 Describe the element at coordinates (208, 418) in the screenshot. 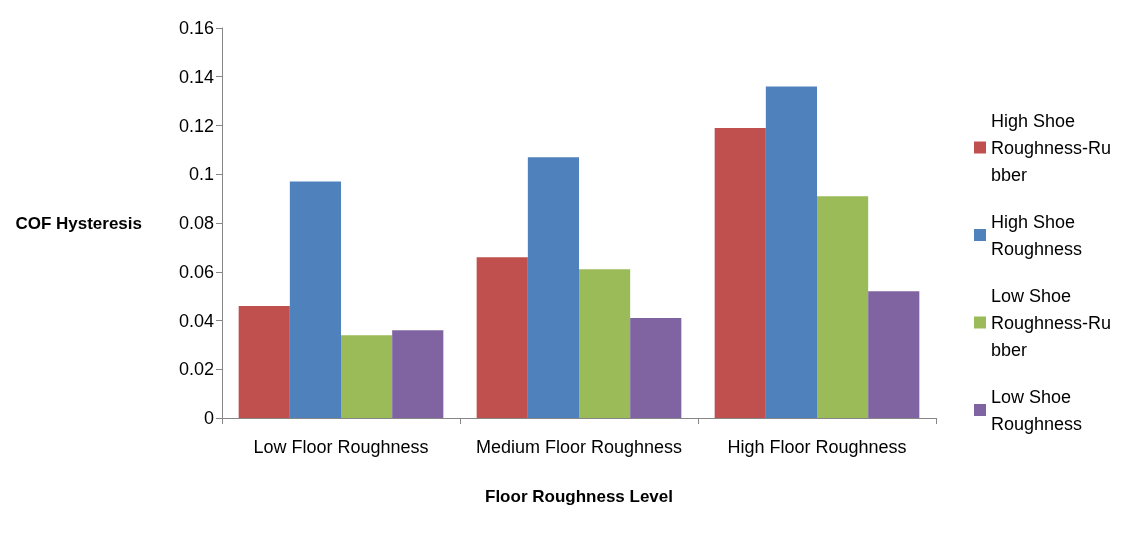

I see `y-tick-label: 0` at that location.